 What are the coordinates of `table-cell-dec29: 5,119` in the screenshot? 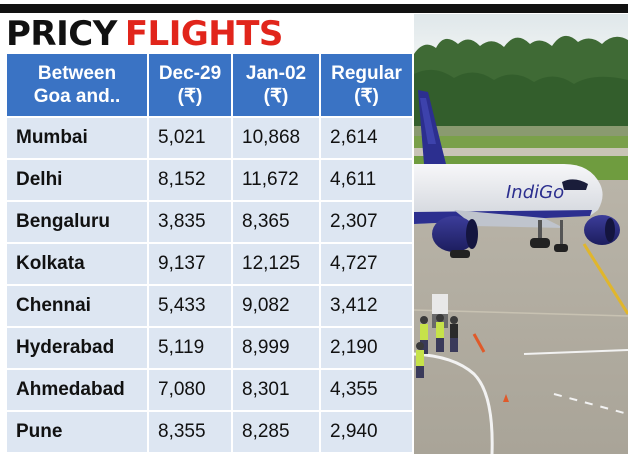 It's located at (190, 348).